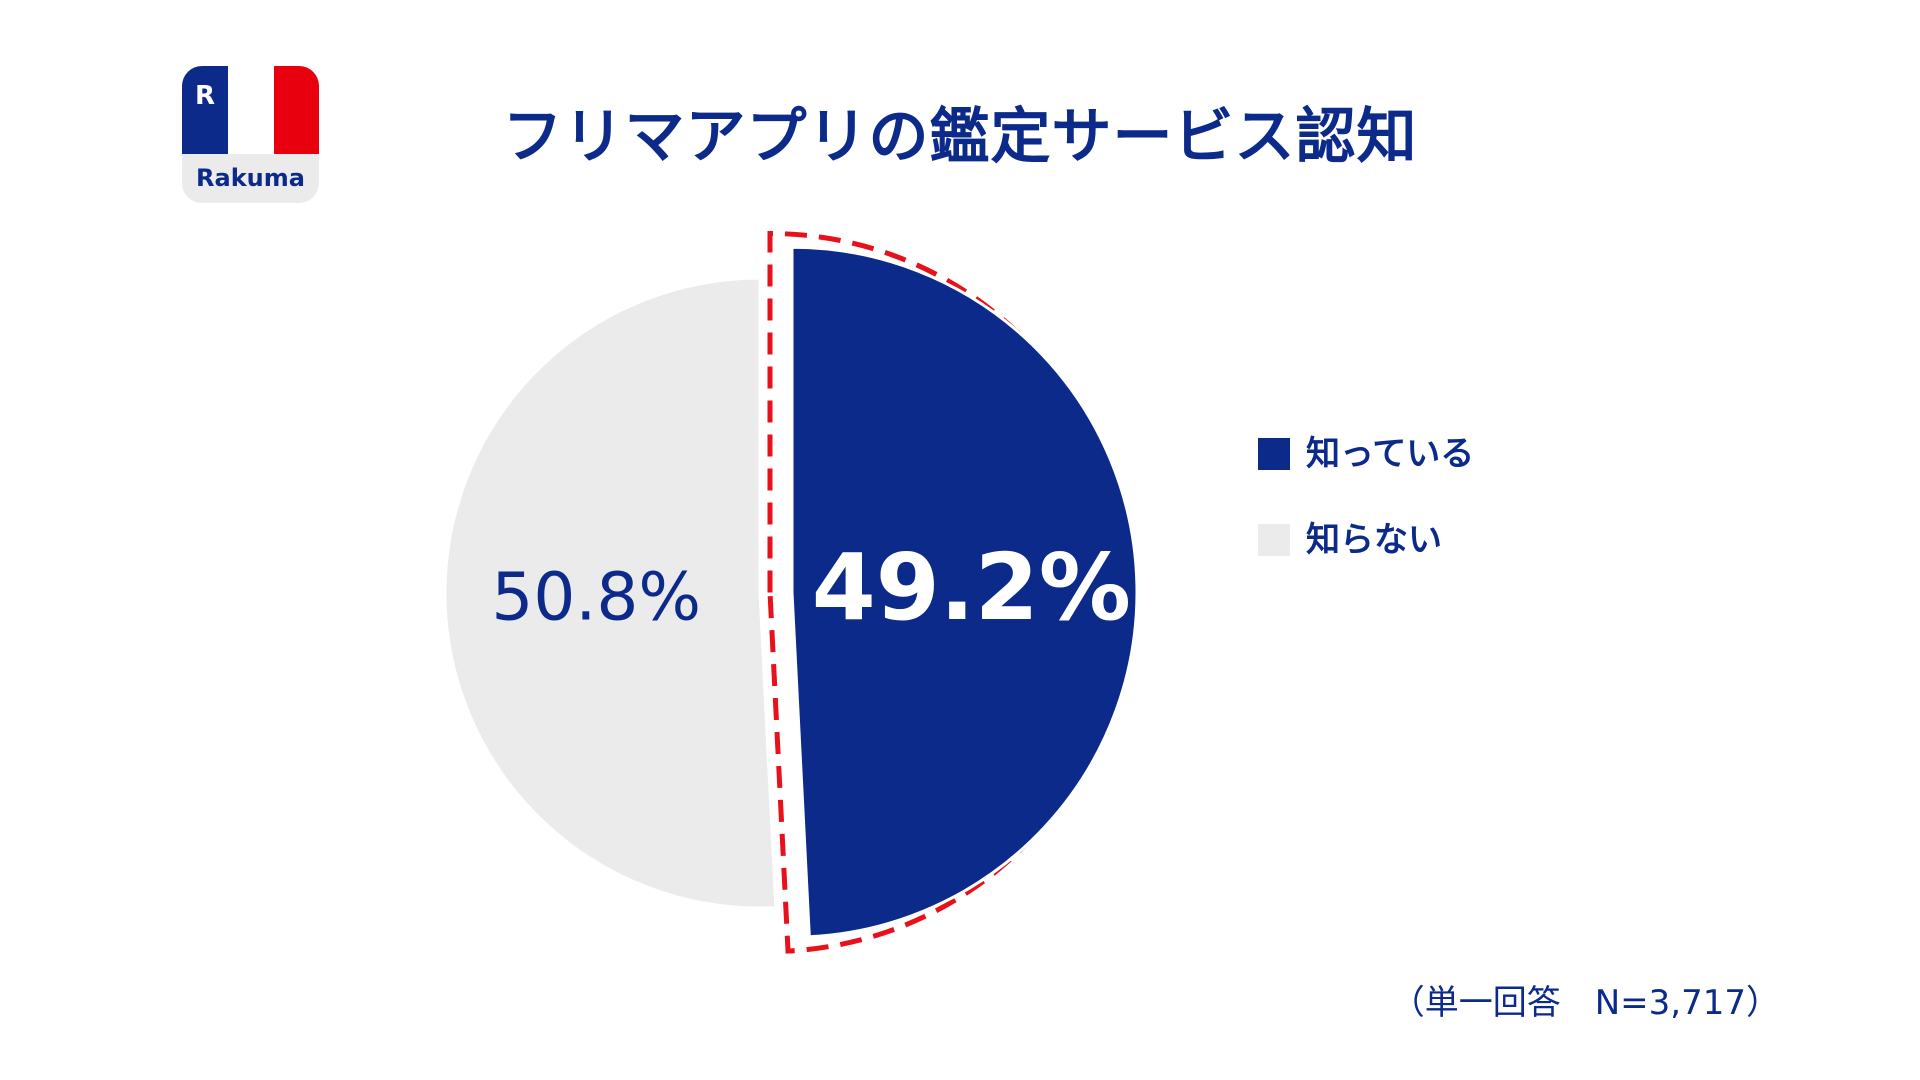  Describe the element at coordinates (250, 178) in the screenshot. I see `logo-text: Rakuma` at that location.